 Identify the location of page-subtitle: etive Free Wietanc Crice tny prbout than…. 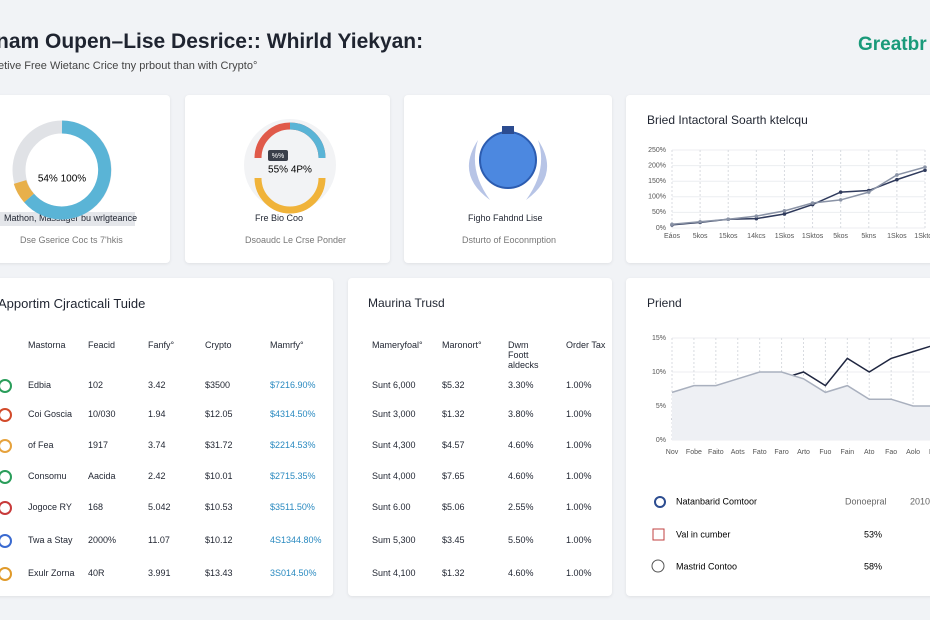
(129, 66).